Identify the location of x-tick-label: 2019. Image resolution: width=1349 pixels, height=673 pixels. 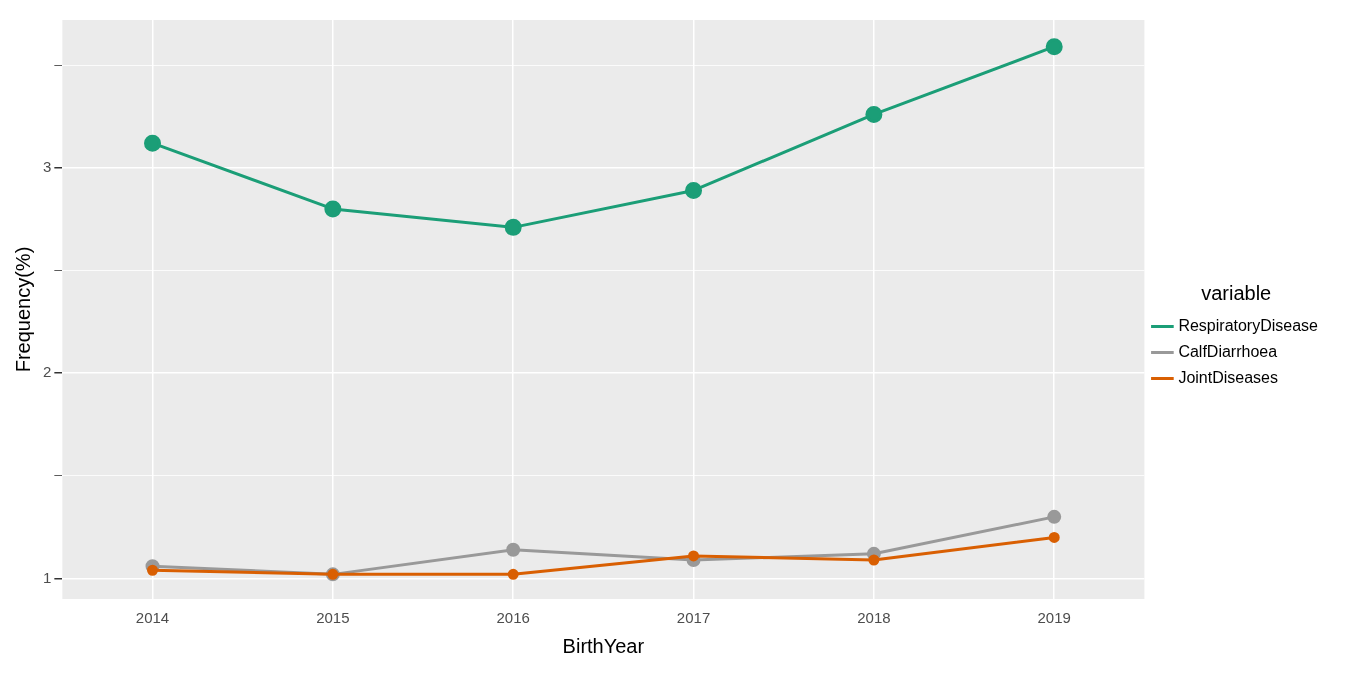
(1054, 618).